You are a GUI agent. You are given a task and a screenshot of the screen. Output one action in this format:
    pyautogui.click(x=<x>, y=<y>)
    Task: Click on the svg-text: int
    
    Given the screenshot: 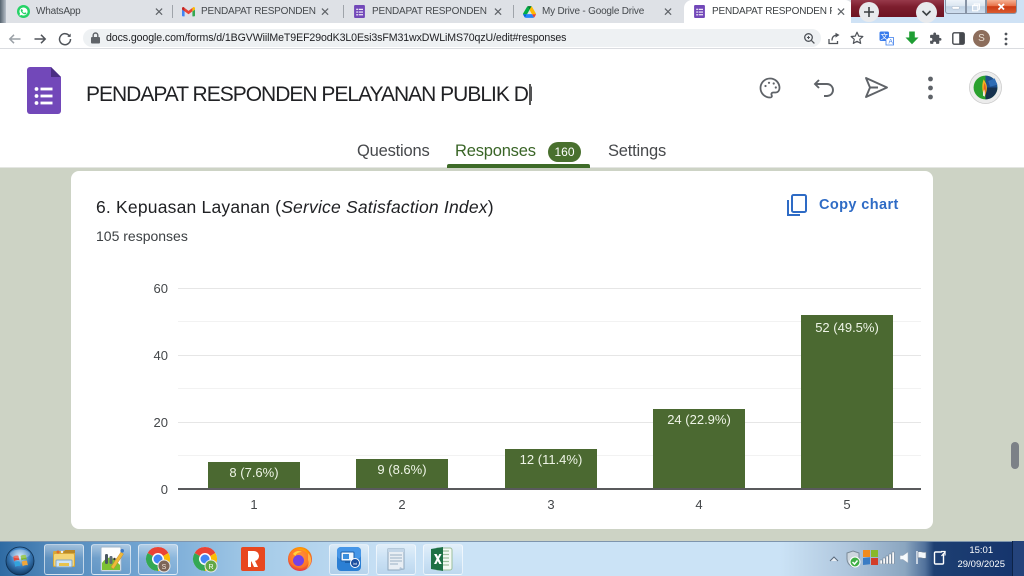 What is the action you would take?
    pyautogui.click(x=355, y=563)
    